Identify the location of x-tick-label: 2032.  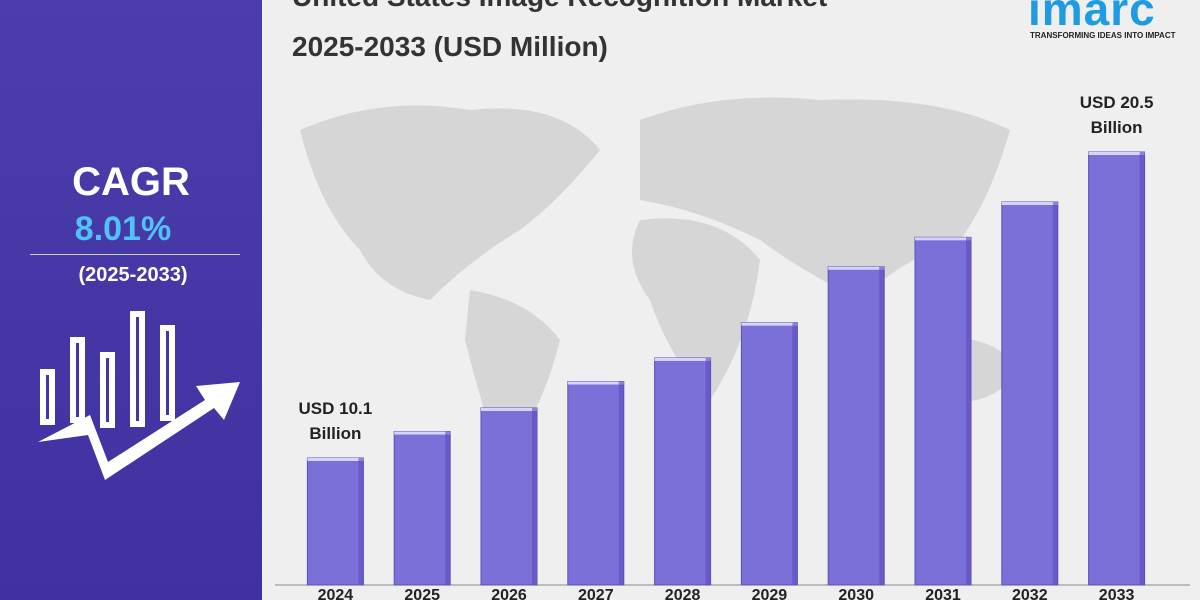
(1030, 593).